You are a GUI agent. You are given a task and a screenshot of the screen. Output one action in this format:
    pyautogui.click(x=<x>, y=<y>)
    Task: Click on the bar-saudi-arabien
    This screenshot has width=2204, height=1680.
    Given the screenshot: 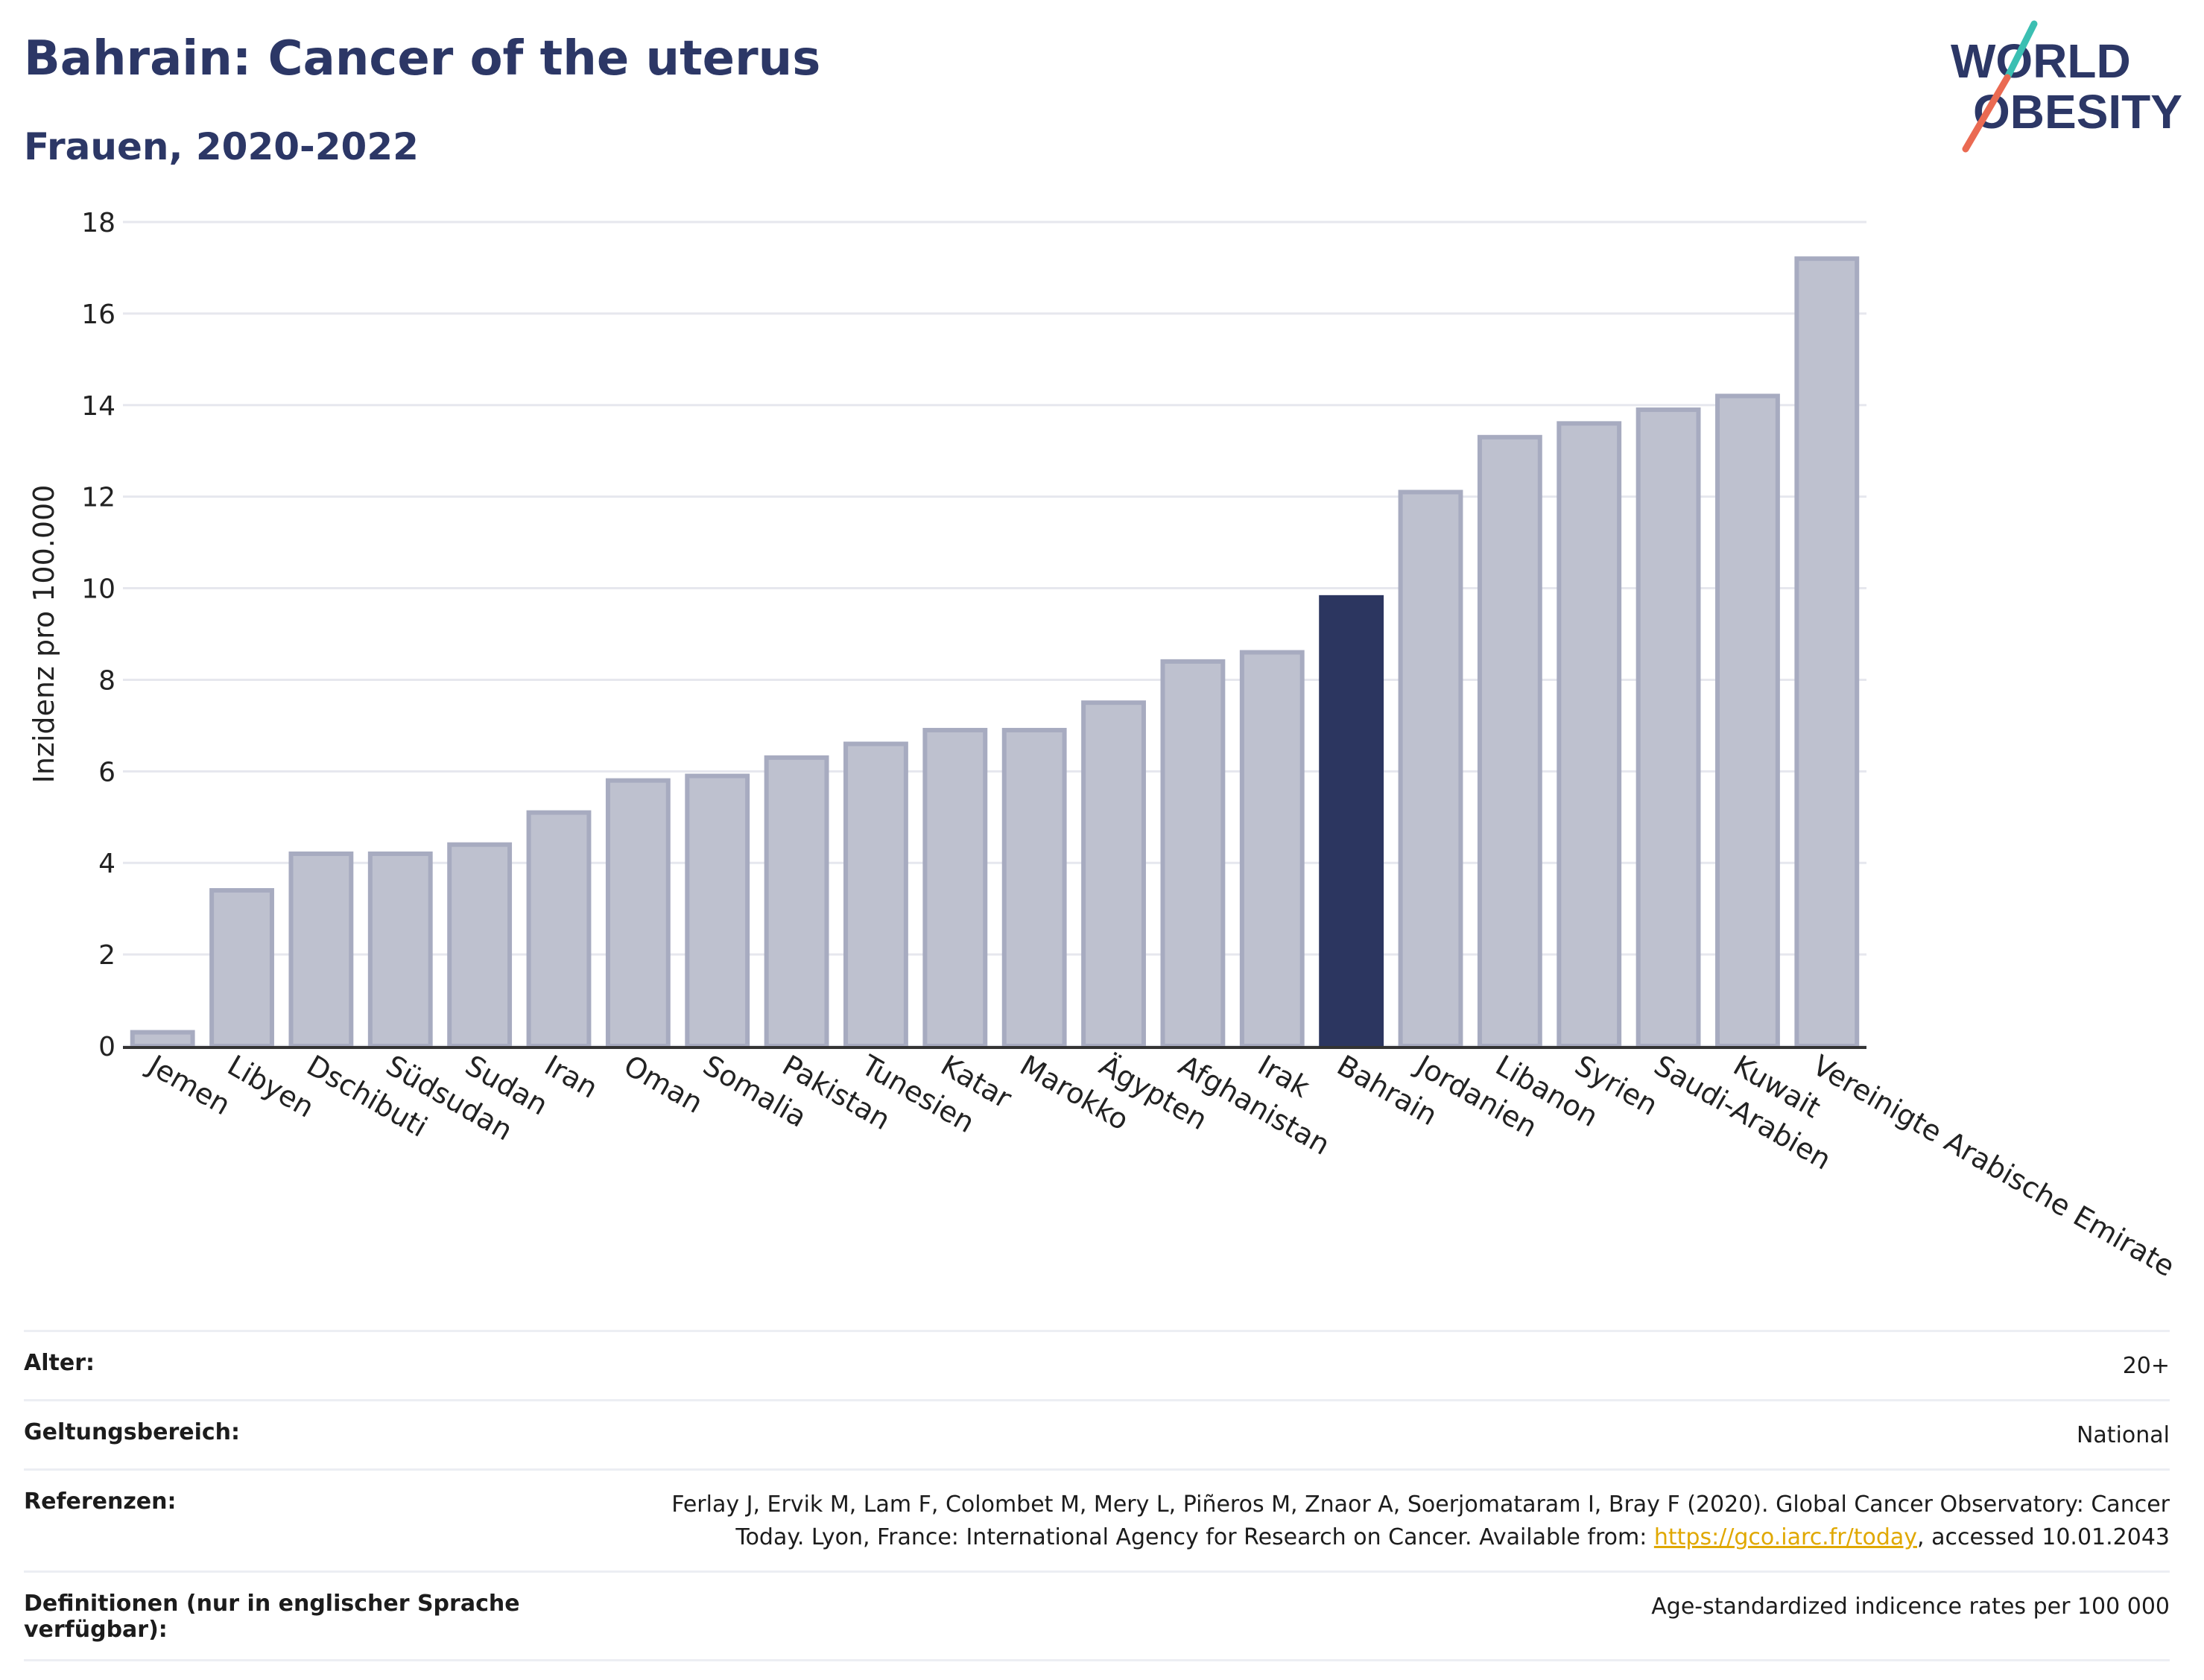 What is the action you would take?
    pyautogui.click(x=1668, y=727)
    